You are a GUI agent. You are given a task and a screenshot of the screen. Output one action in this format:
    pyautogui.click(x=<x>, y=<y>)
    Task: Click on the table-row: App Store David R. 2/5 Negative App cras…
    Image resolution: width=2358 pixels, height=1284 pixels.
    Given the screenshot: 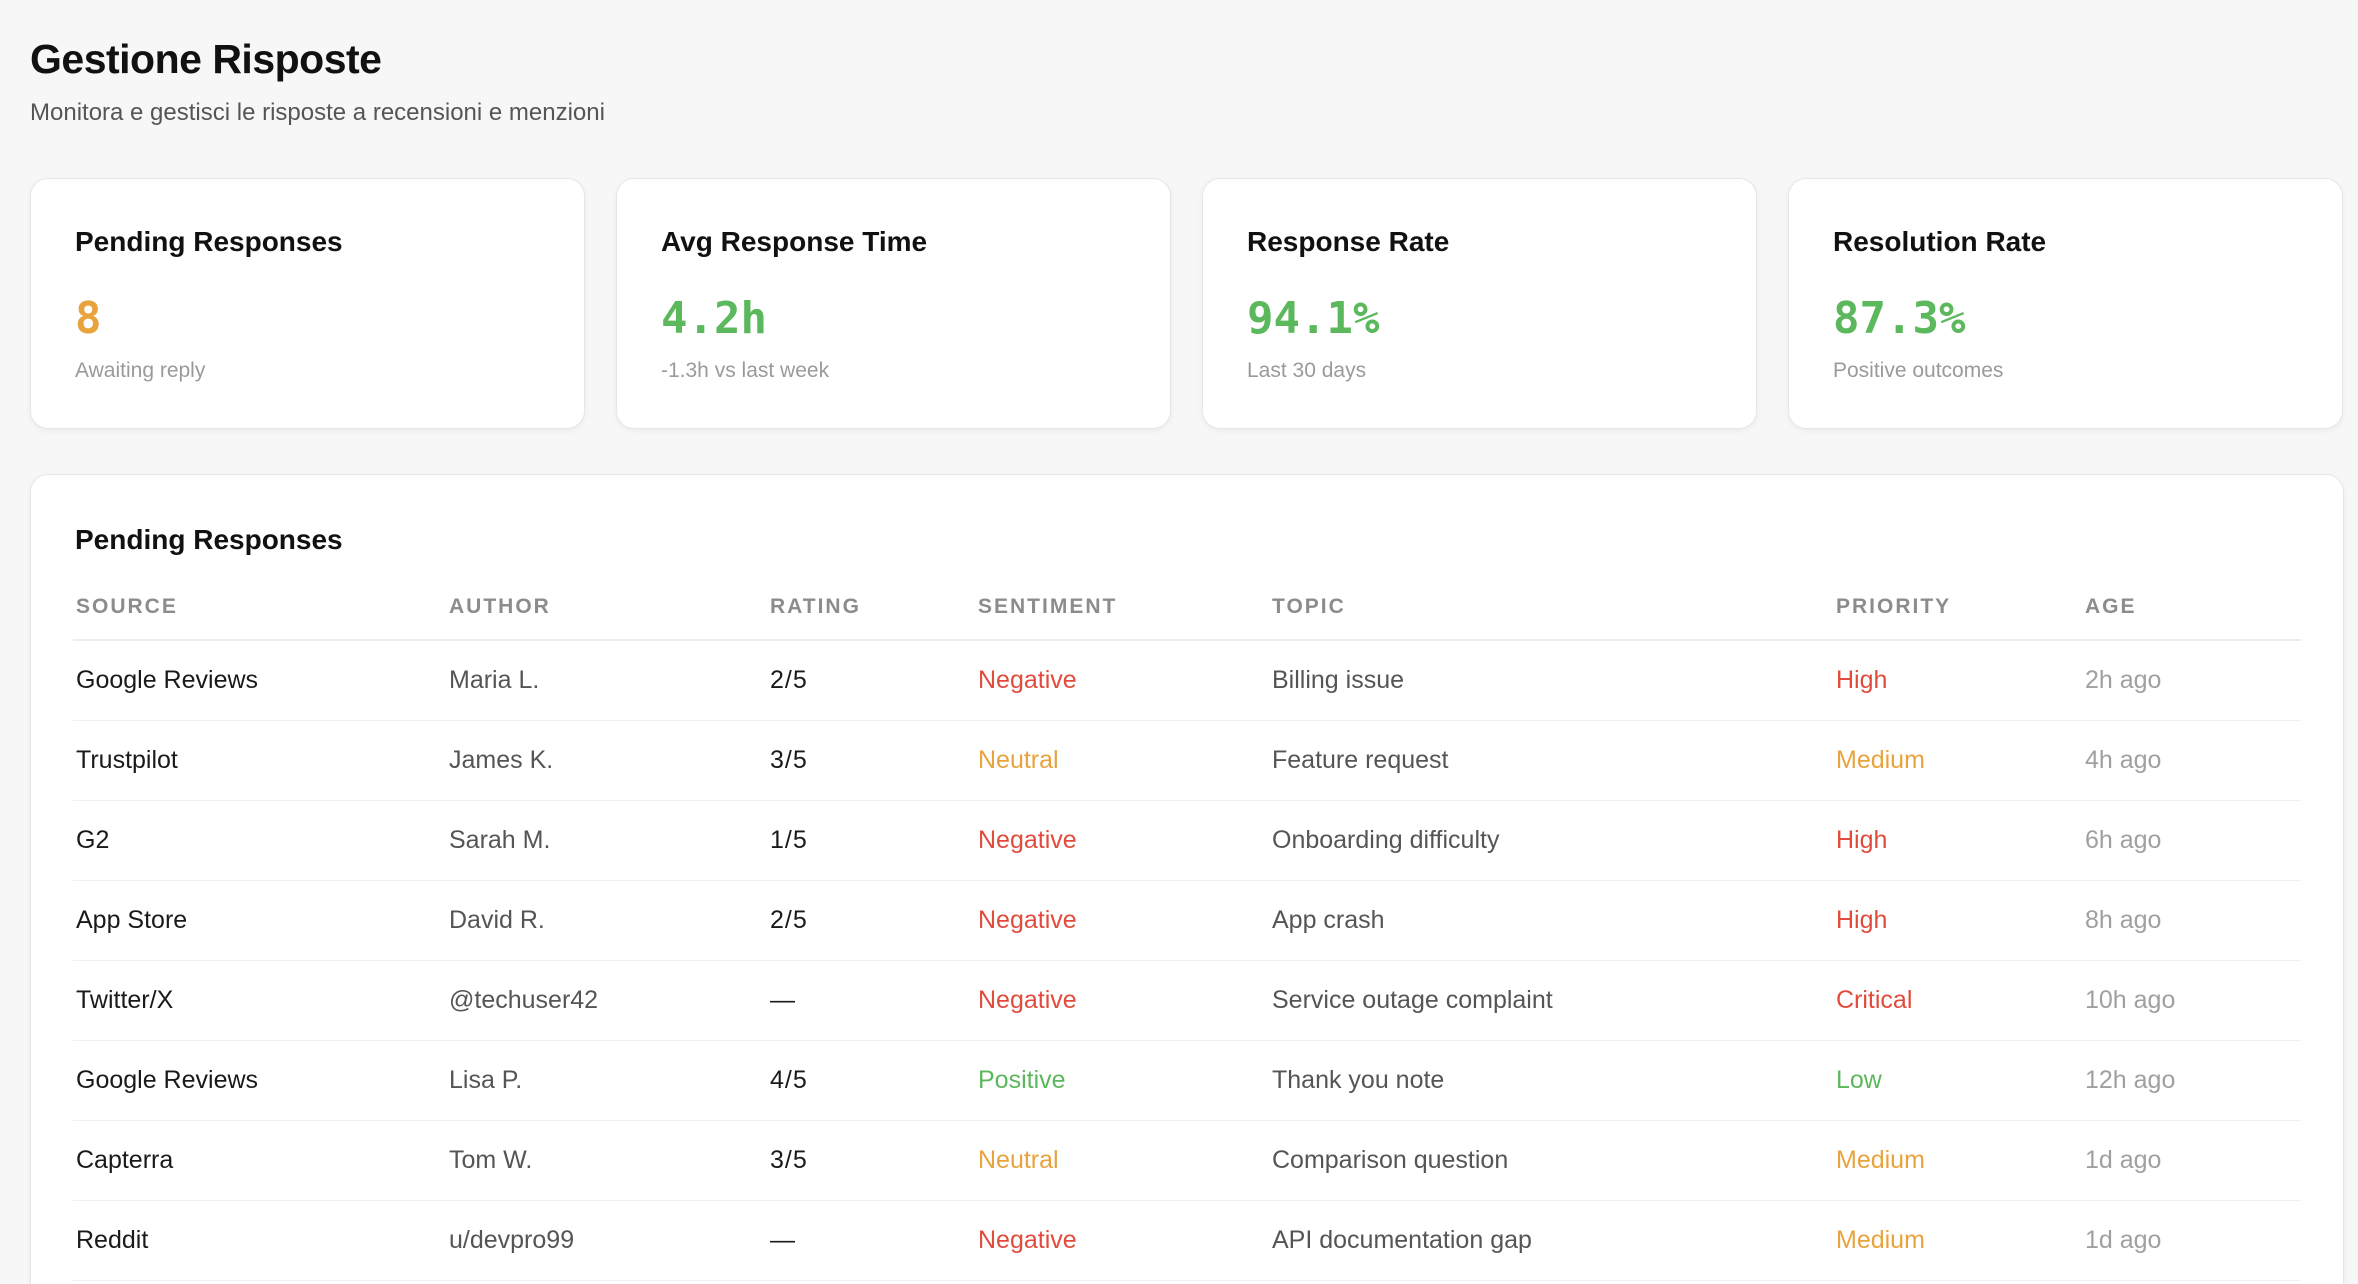 What is the action you would take?
    pyautogui.click(x=1187, y=920)
    